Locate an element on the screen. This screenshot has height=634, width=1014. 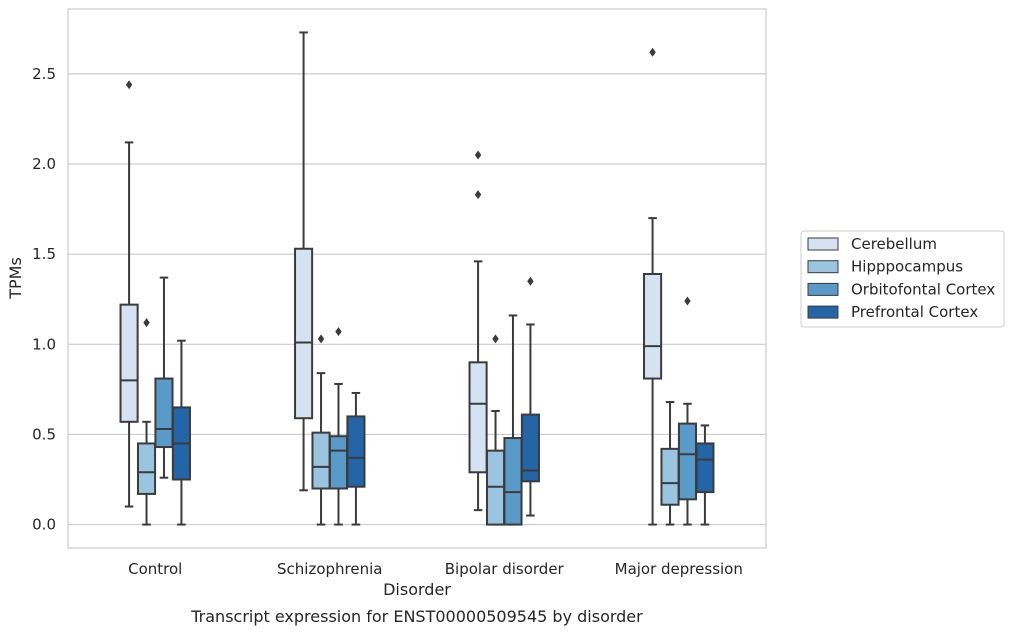
y-tick-label: 2.0 is located at coordinates (44, 164).